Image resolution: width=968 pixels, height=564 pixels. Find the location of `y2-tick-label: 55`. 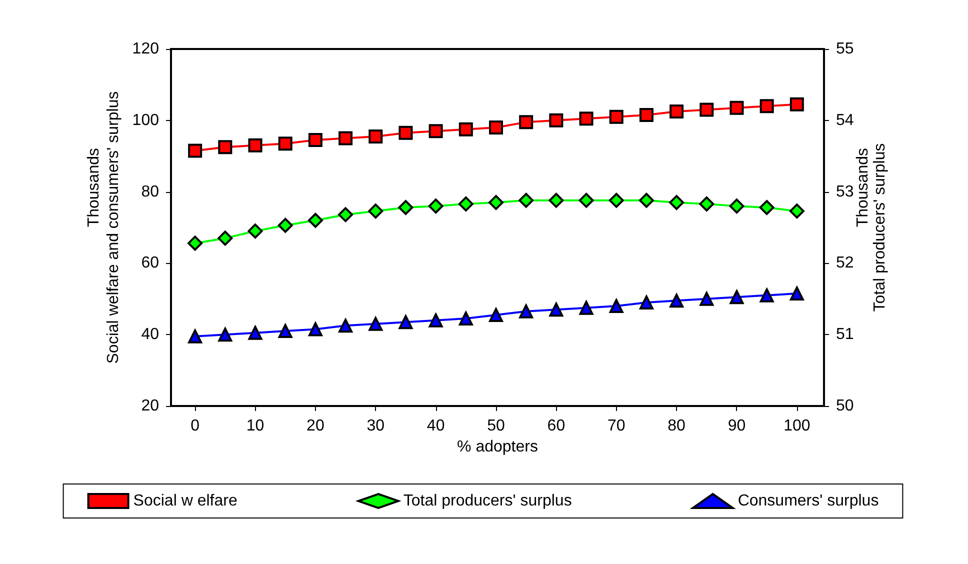

y2-tick-label: 55 is located at coordinates (845, 49).